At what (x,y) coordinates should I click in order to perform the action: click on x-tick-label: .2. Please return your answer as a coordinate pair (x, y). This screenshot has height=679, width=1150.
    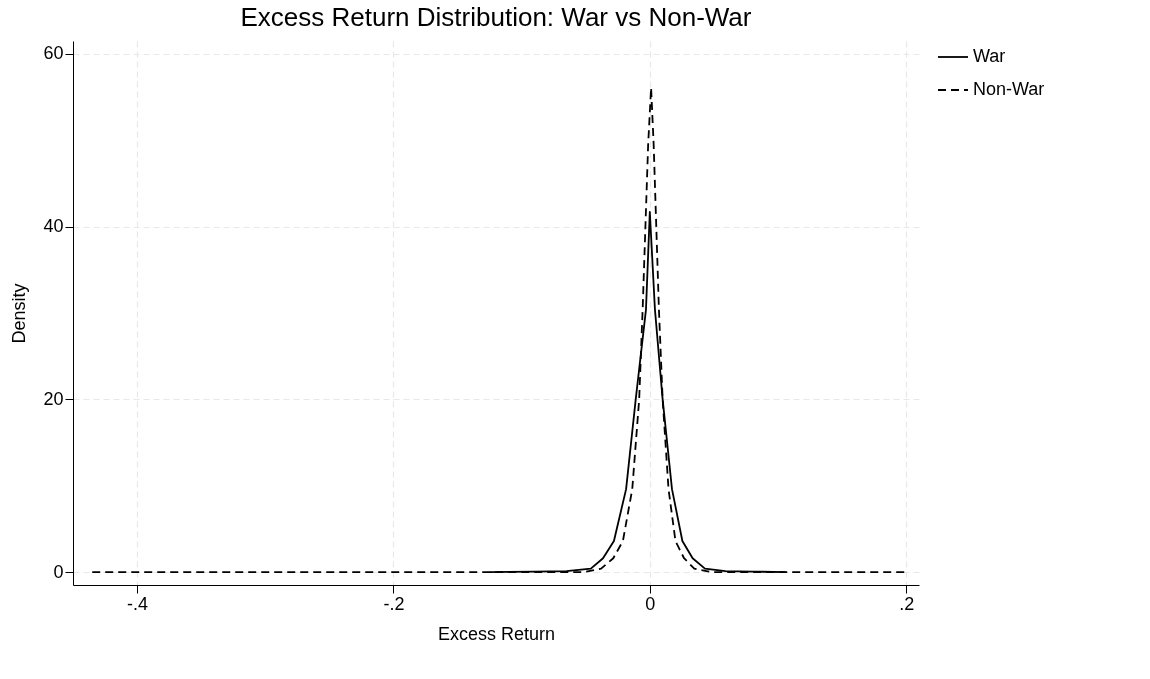
    Looking at the image, I should click on (907, 603).